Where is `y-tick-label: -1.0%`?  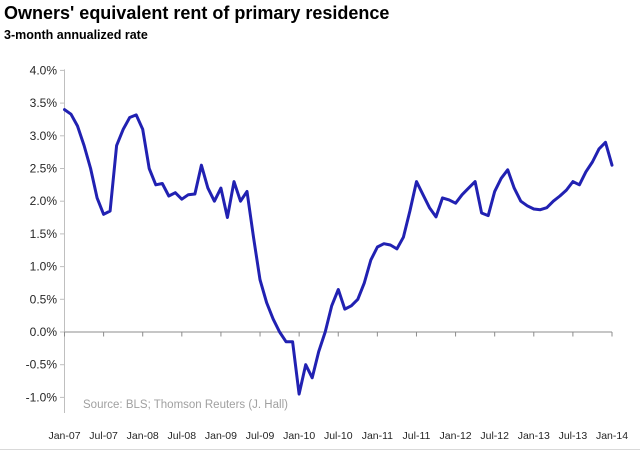
y-tick-label: -1.0% is located at coordinates (42, 397).